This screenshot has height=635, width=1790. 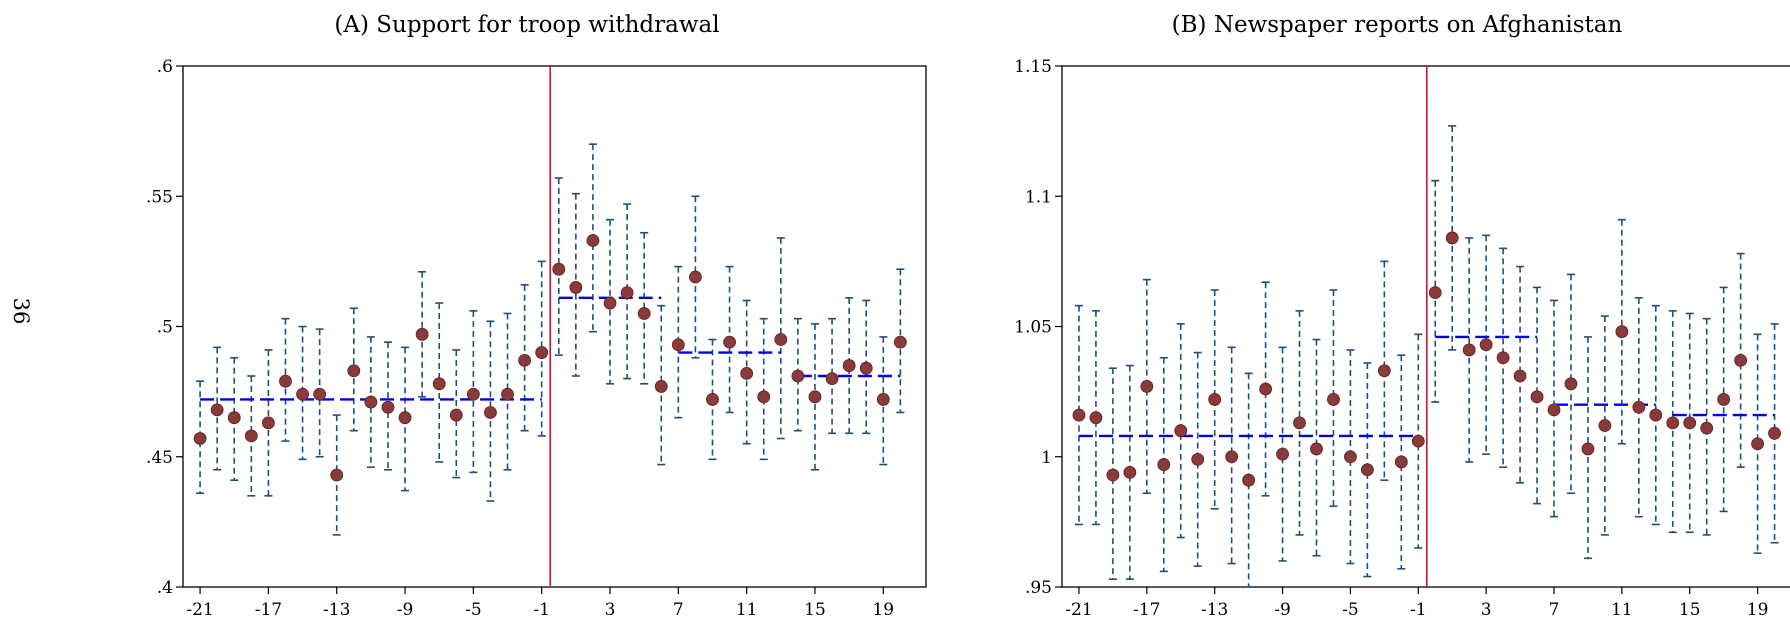 I want to click on x-tick-label: 15, so click(x=1690, y=610).